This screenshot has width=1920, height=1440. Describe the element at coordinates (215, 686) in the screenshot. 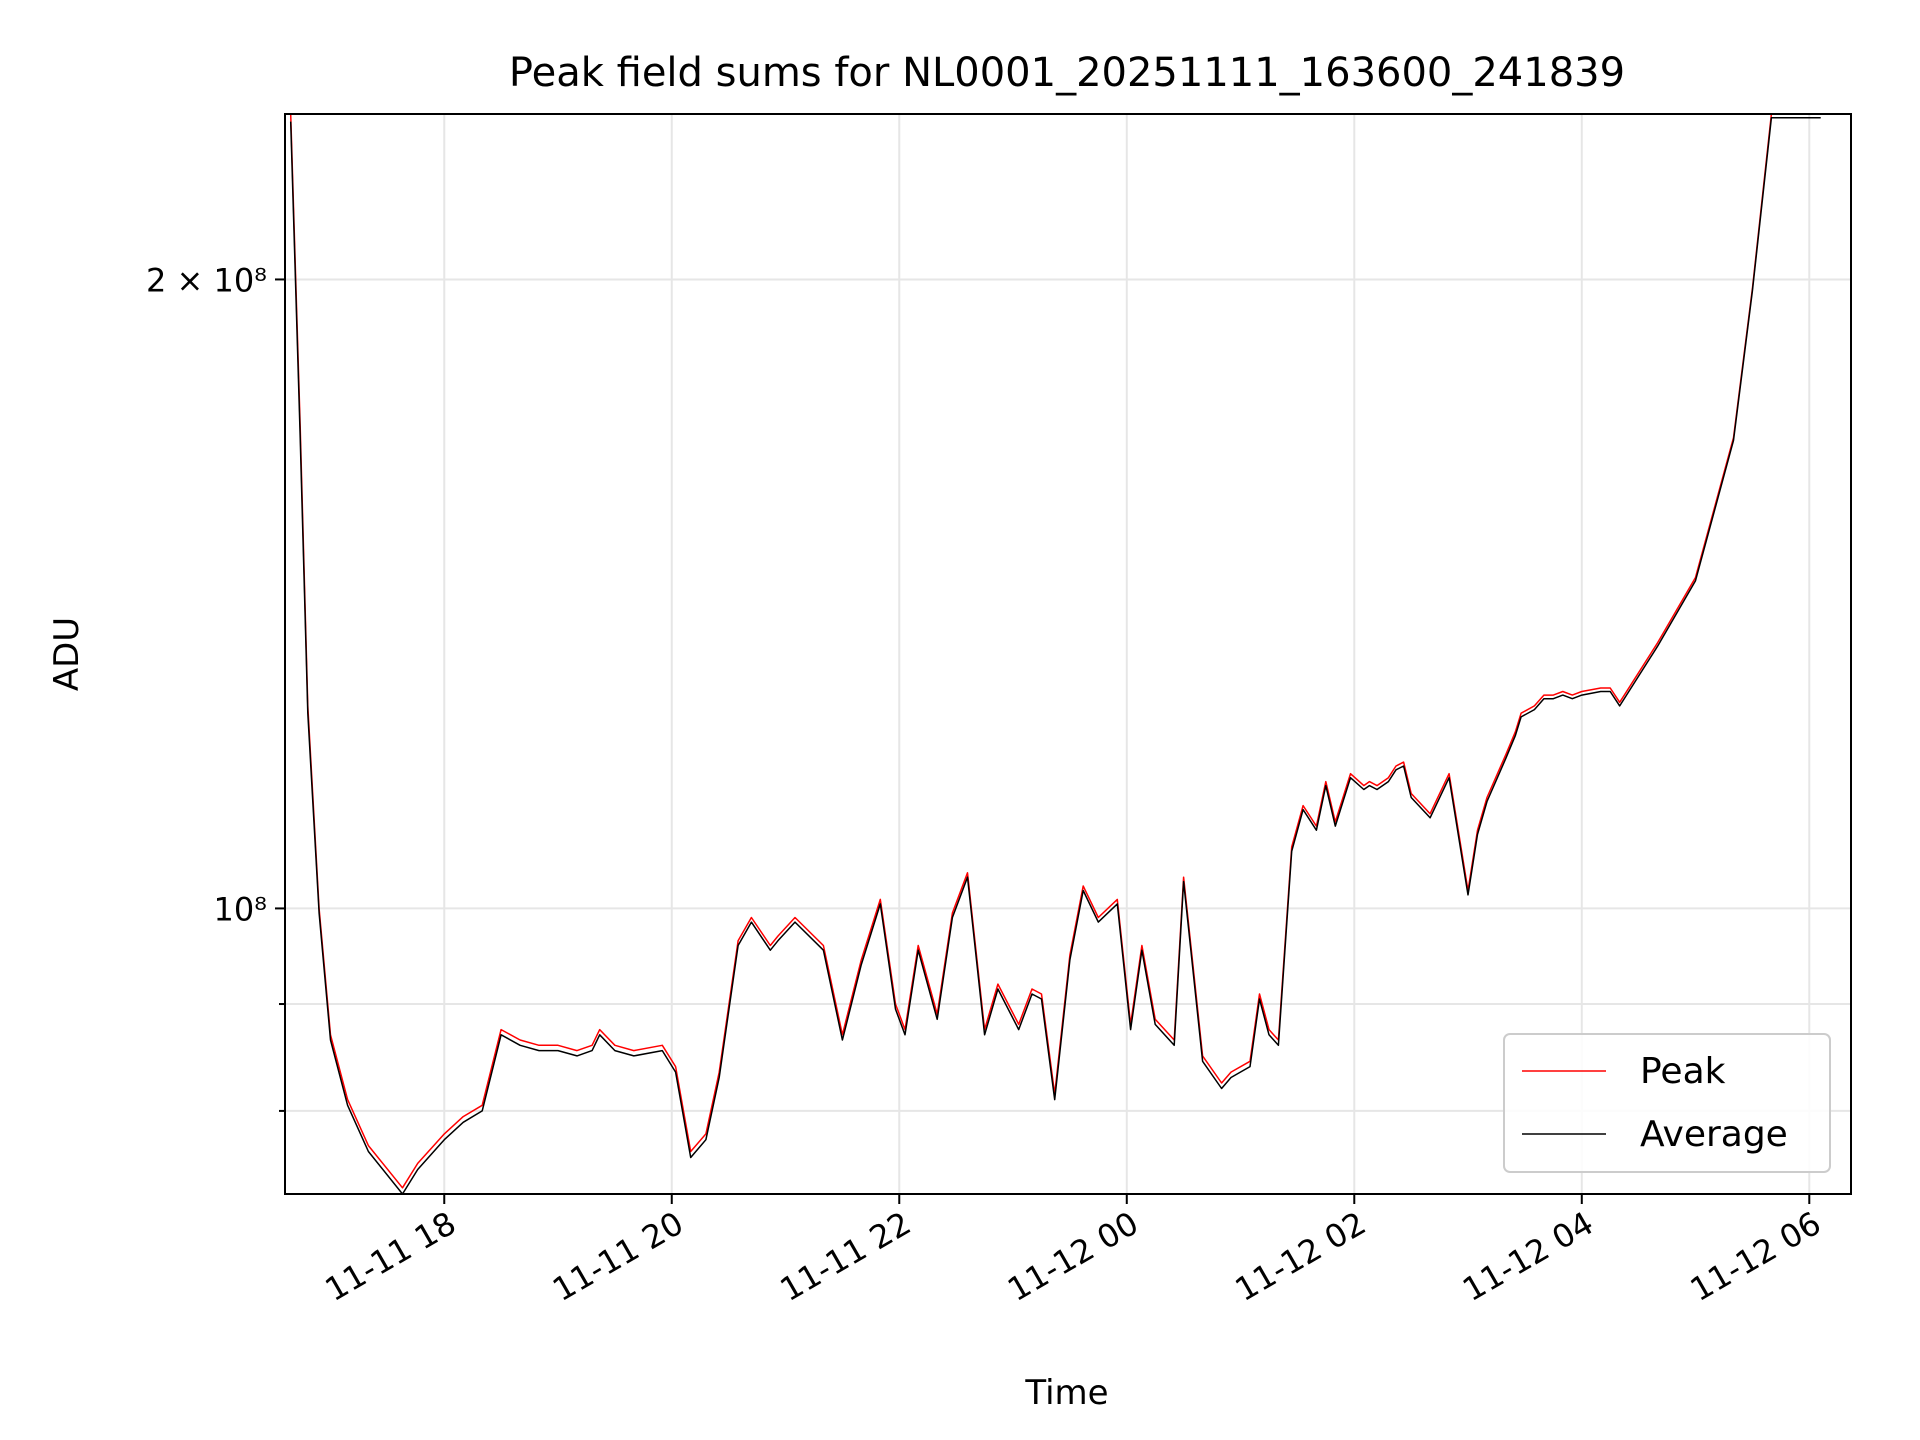

I see `y-axis-ticks: 10⁸ 2 × 10⁸` at that location.